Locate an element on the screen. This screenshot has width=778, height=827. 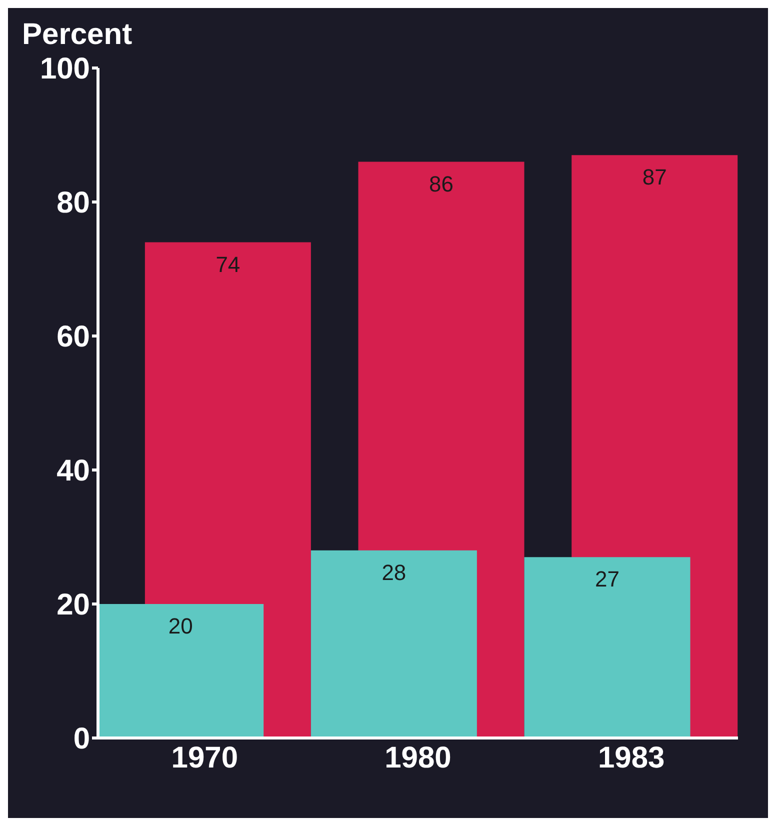
y-tick-label: 0 is located at coordinates (81, 739).